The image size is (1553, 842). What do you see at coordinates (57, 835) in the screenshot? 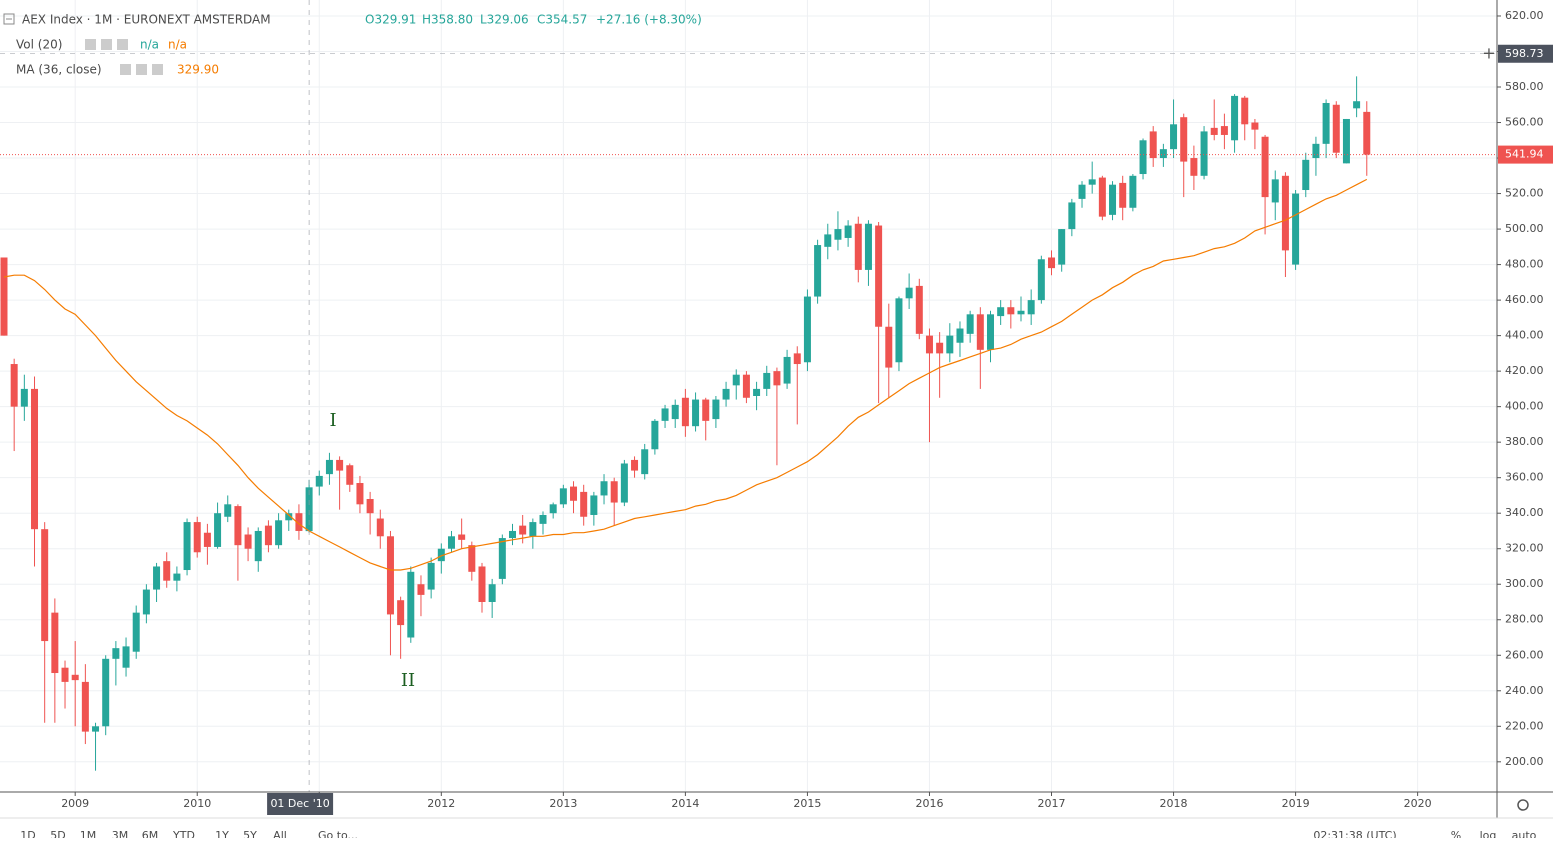
I see `toolbar-item: 5D` at bounding box center [57, 835].